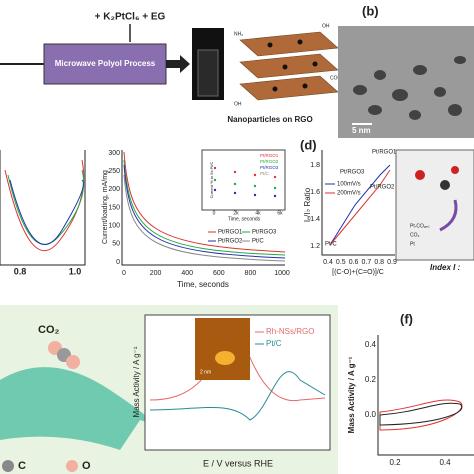 This screenshot has width=474, height=474. What do you see at coordinates (358, 272) in the screenshot?
I see `xlabel: [(C-O)+(C=O)]/C` at bounding box center [358, 272].